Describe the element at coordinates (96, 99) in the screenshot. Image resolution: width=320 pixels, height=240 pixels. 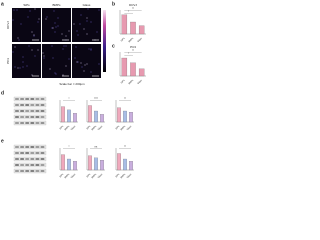
I see `sig-label: ****` at that location.